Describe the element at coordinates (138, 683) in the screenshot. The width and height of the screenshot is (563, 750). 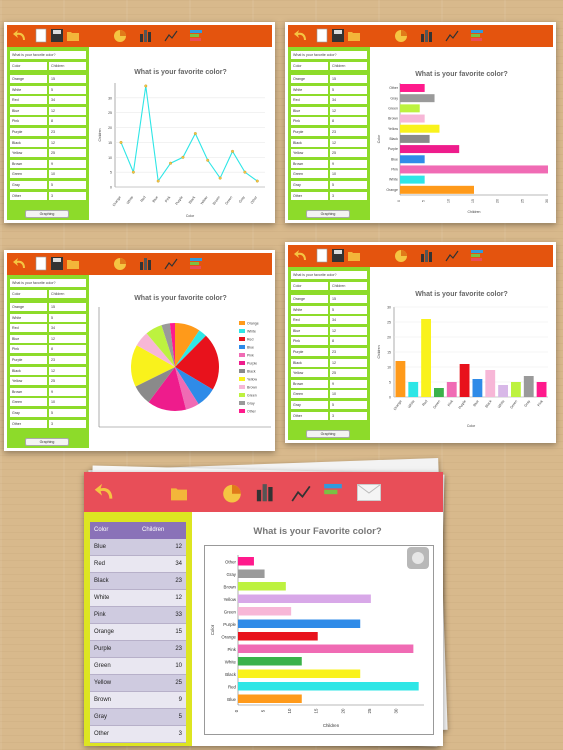
I see `table-row: Yellow 25` at that location.